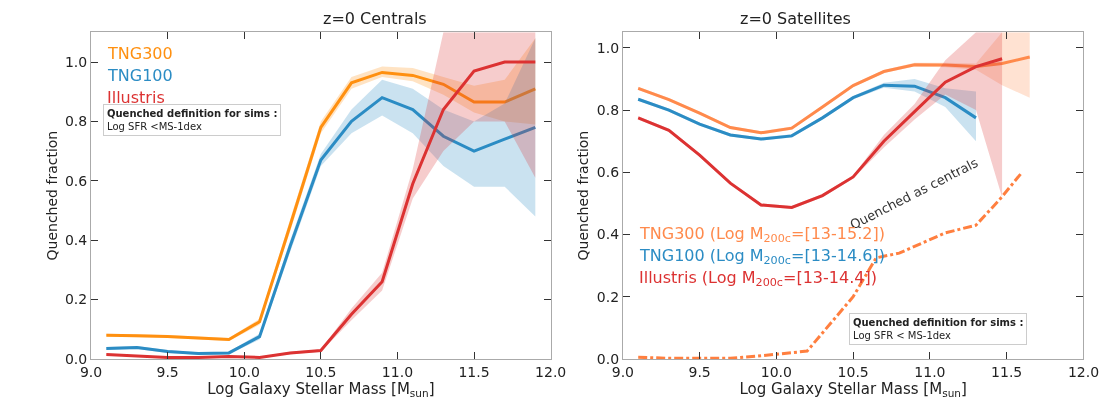 The width and height of the screenshot is (1118, 411). What do you see at coordinates (375, 18) in the screenshot?
I see `chart-title: z=0 Centrals` at bounding box center [375, 18].